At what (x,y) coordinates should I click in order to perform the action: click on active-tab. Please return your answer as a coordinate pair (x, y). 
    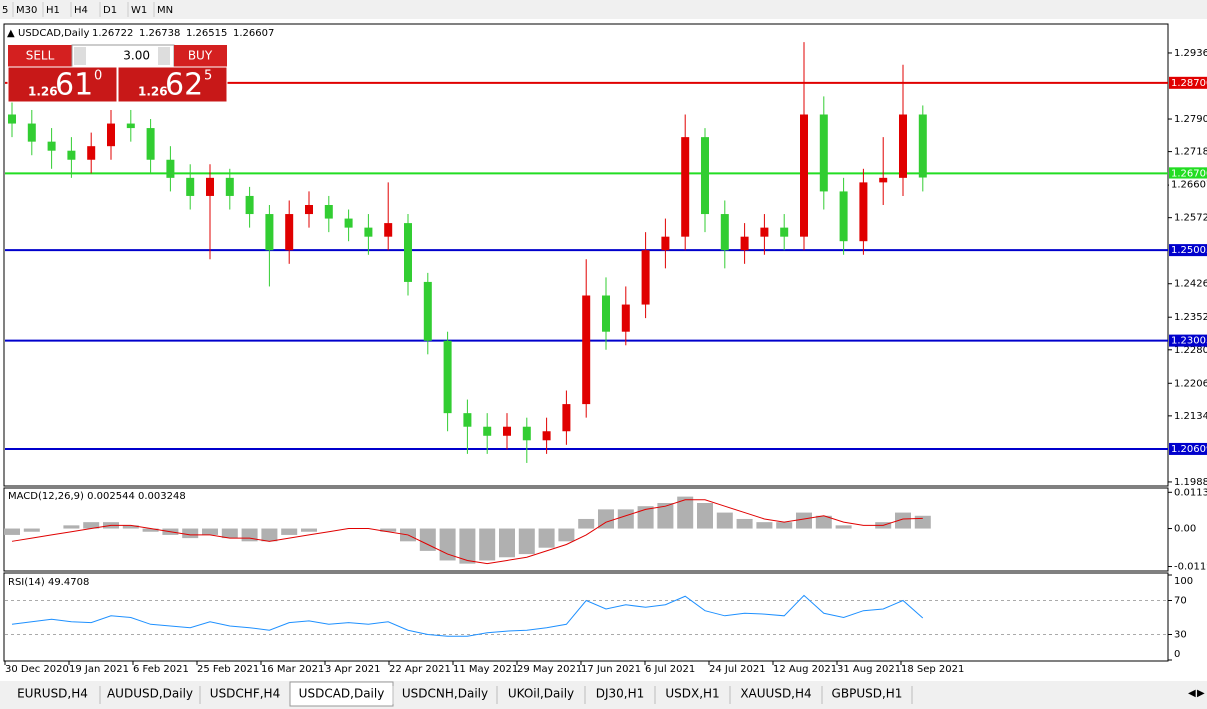
    Looking at the image, I should click on (341, 694).